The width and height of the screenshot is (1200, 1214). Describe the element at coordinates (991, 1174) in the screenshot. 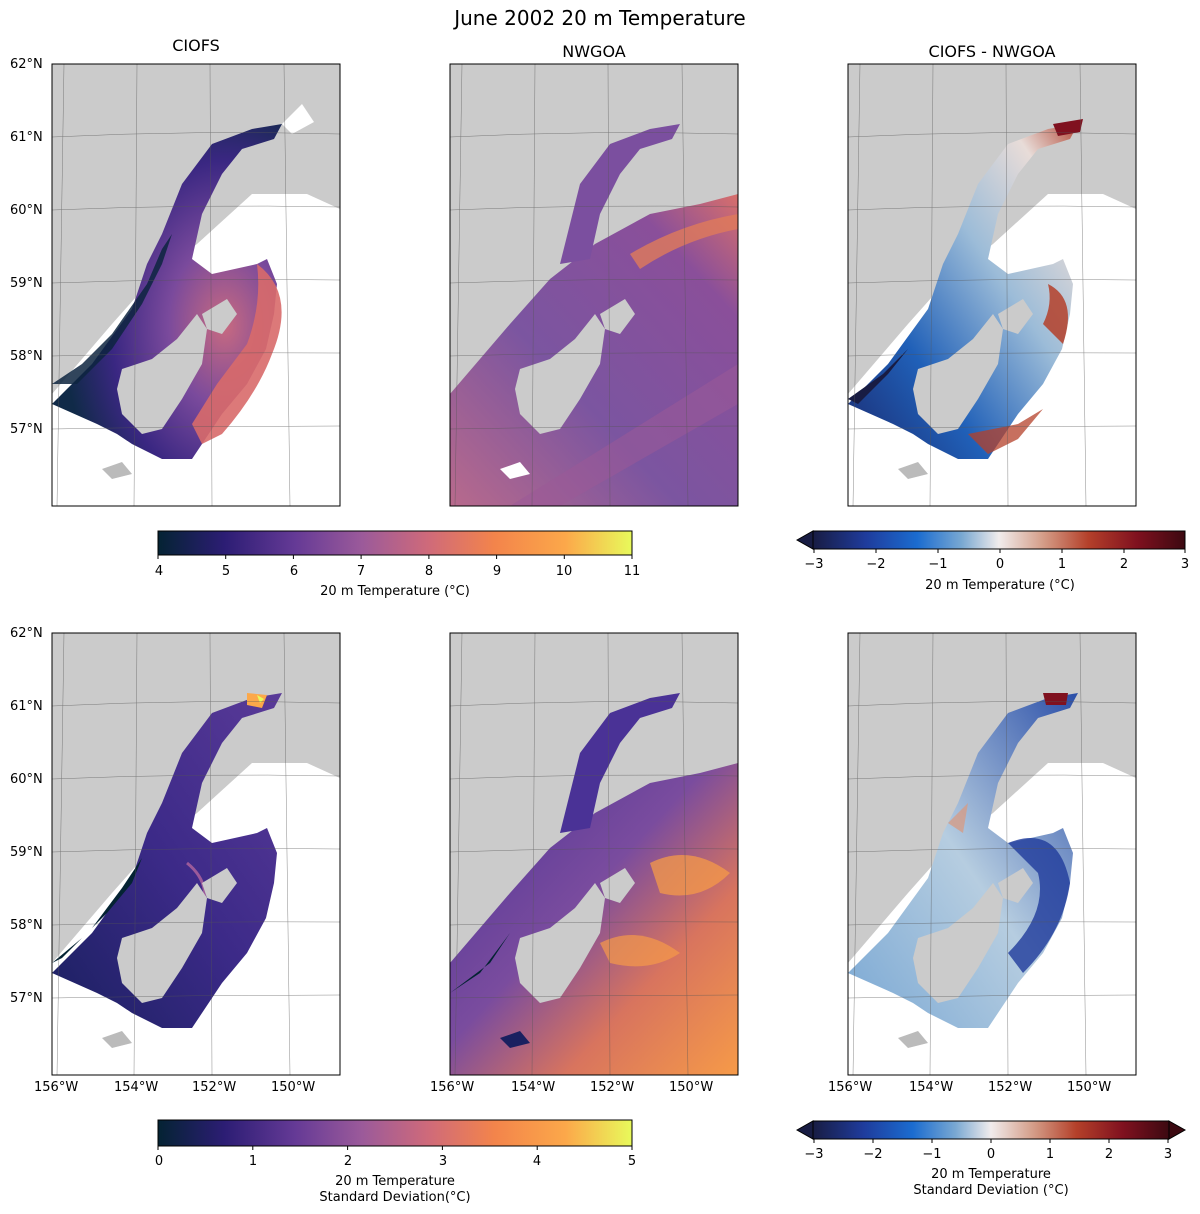

I see `colorbar-std-diff-label-line1: 20 m Temperature` at that location.